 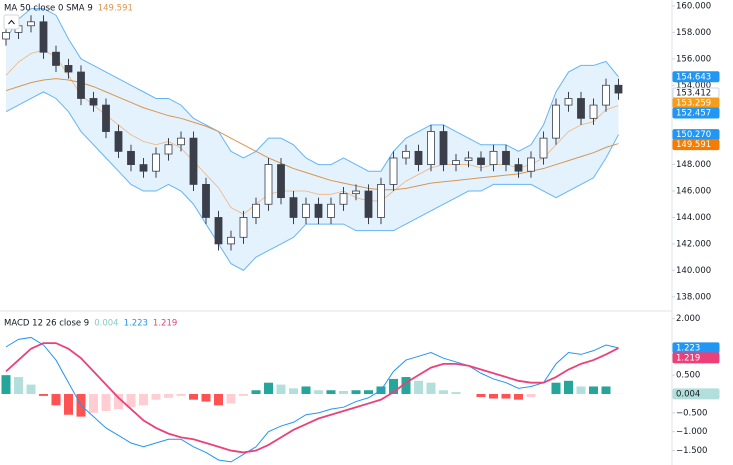 I want to click on price-badge-label: 1.223, so click(x=688, y=348).